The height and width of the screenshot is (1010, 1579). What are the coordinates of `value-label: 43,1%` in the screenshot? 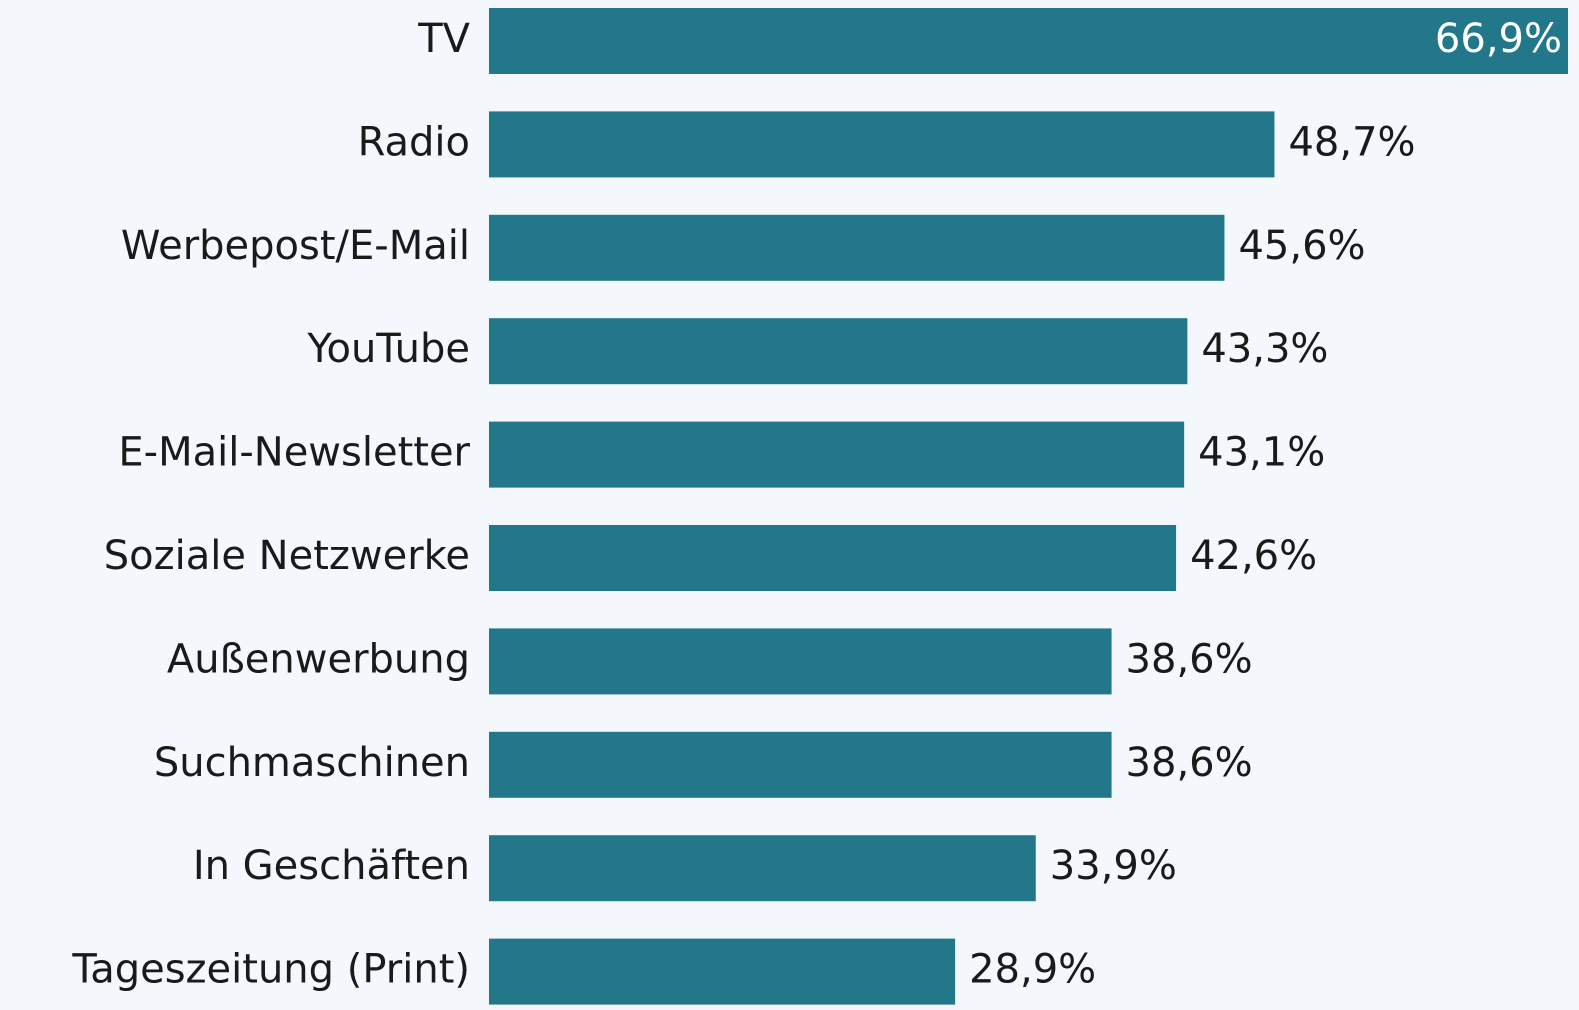 It's located at (1261, 453).